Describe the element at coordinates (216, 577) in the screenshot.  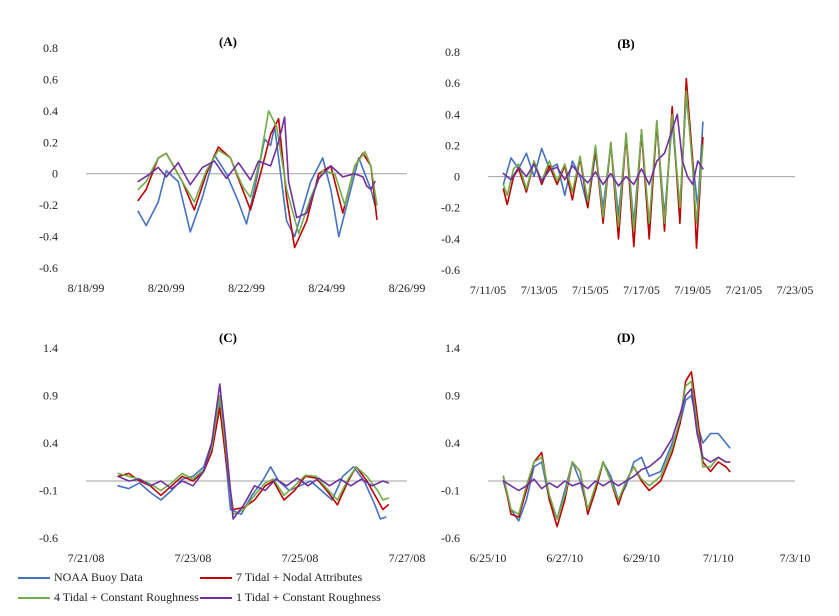
I see `legend-swatch-7-tidal` at that location.